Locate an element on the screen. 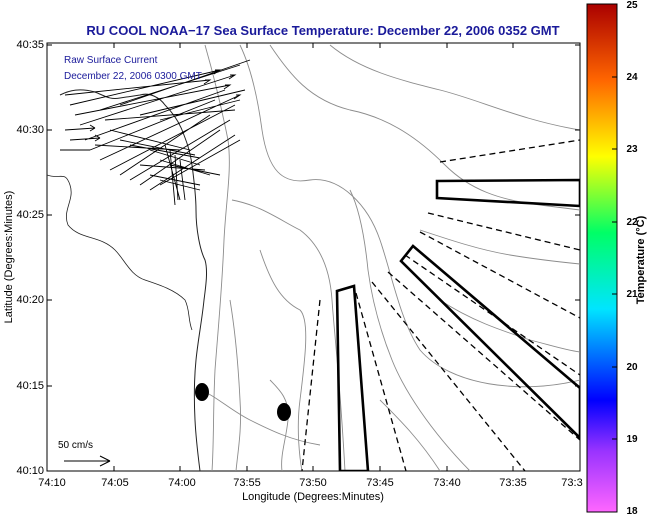 The image size is (651, 518). y-axis-label: Latitude (Degrees:Minutes) is located at coordinates (9, 257).